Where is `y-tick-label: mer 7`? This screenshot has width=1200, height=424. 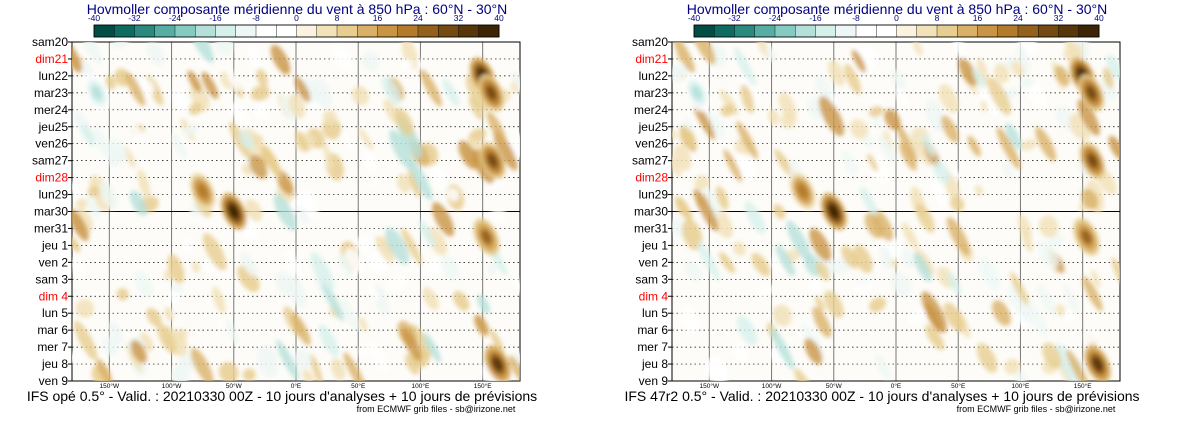
y-tick-label: mer 7 is located at coordinates (652, 347).